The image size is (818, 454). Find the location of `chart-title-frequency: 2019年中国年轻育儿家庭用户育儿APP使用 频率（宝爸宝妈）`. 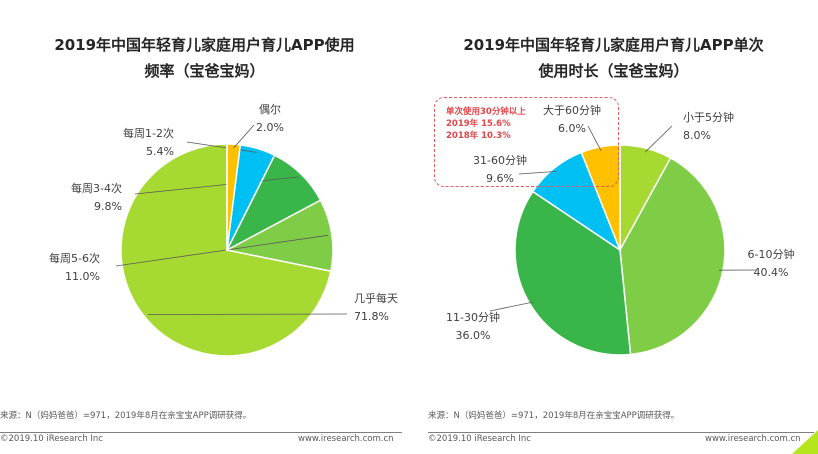

chart-title-frequency: 2019年中国年轻育儿家庭用户育儿APP使用 频率（宝爸宝妈） is located at coordinates (204, 58).